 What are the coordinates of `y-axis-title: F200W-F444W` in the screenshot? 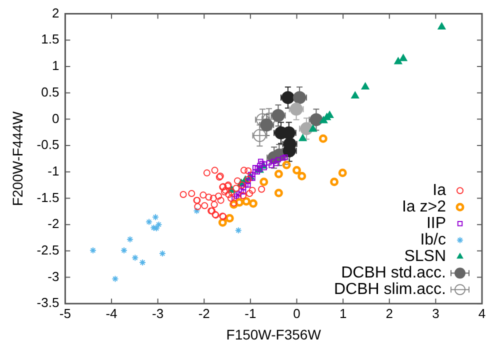 It's located at (17, 158).